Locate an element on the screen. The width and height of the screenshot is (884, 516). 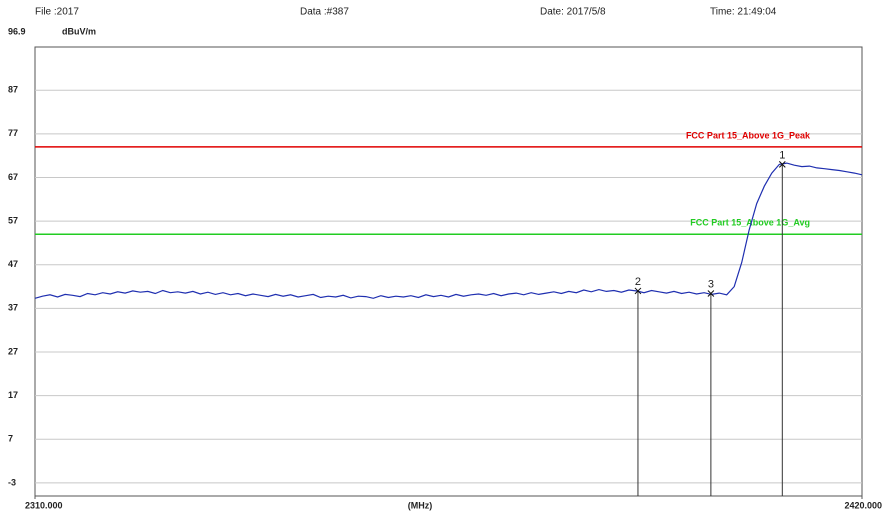
x-tick-label: 2420.000 is located at coordinates (863, 505).